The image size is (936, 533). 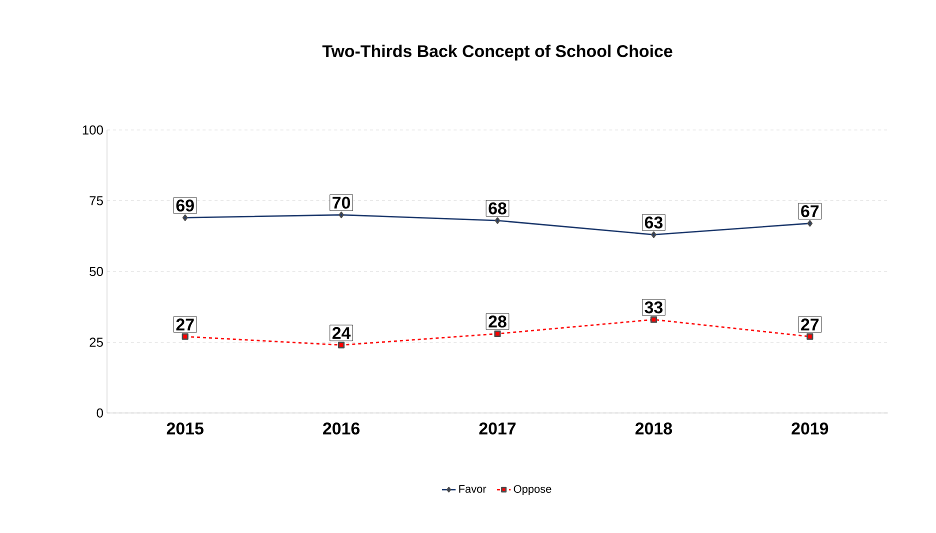 What do you see at coordinates (653, 428) in the screenshot?
I see `x-tick-label: 2018` at bounding box center [653, 428].